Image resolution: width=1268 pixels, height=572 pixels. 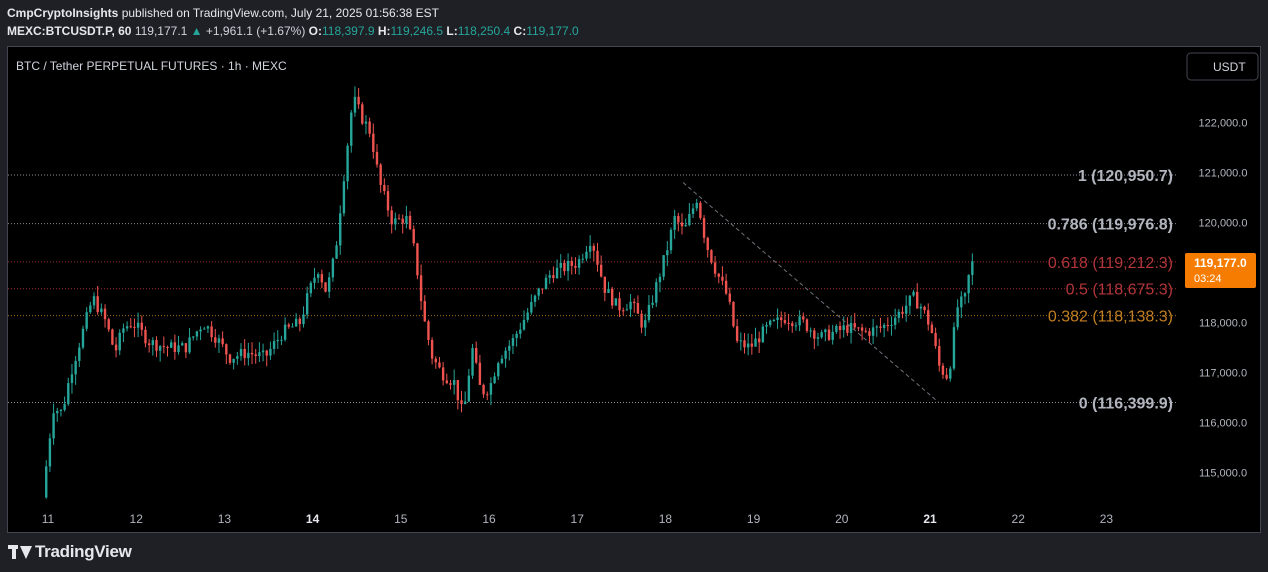 I want to click on last-price: 119,177.1, so click(x=161, y=31).